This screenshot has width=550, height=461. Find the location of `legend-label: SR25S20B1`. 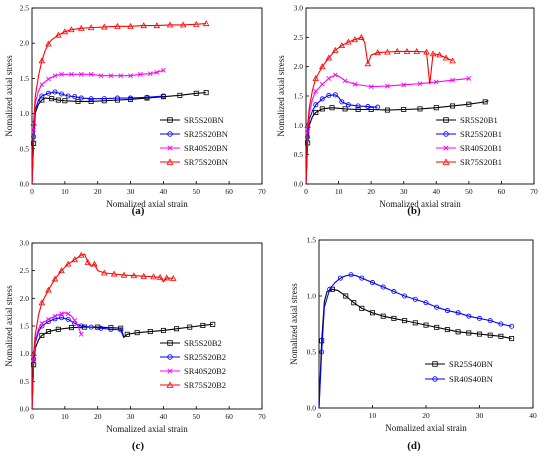

legend-label: SR25S20B1 is located at coordinates (481, 134).